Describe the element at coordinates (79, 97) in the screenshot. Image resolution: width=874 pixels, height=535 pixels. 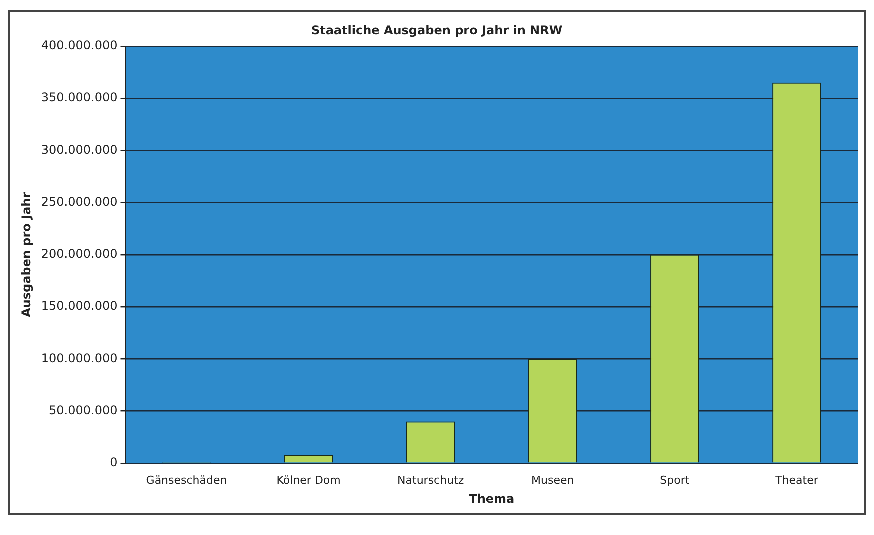
I see `y-tick-label: 350.000.000` at that location.